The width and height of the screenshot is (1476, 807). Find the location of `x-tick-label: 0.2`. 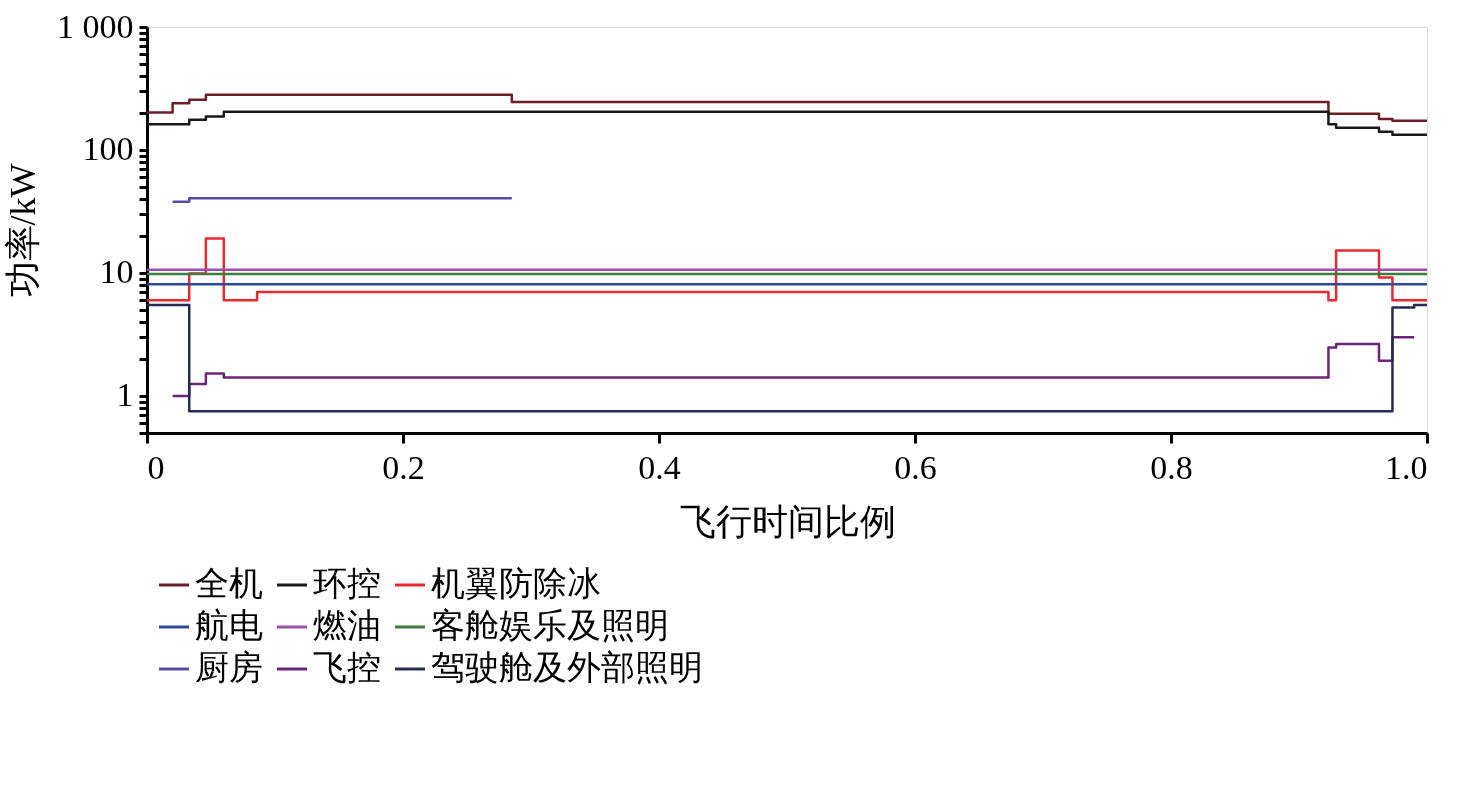

x-tick-label: 0.2 is located at coordinates (403, 467).